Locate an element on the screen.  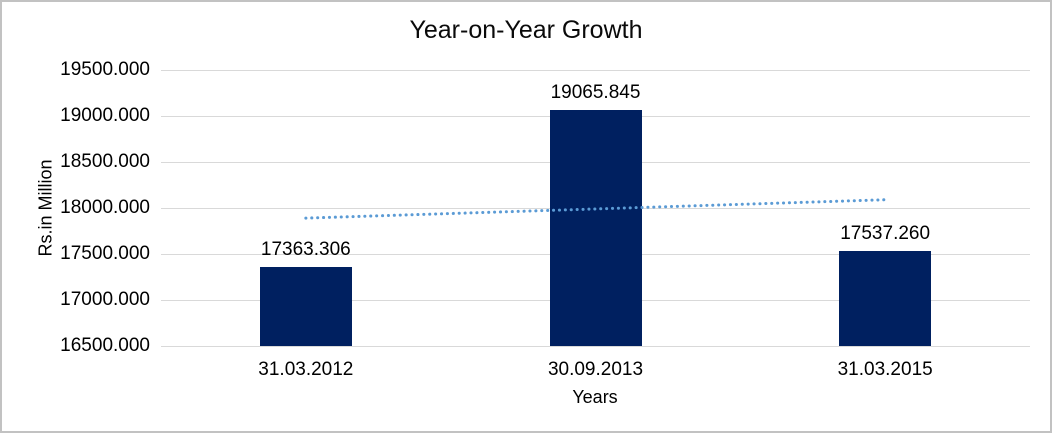
bar-value-label: 17537.260 is located at coordinates (885, 233).